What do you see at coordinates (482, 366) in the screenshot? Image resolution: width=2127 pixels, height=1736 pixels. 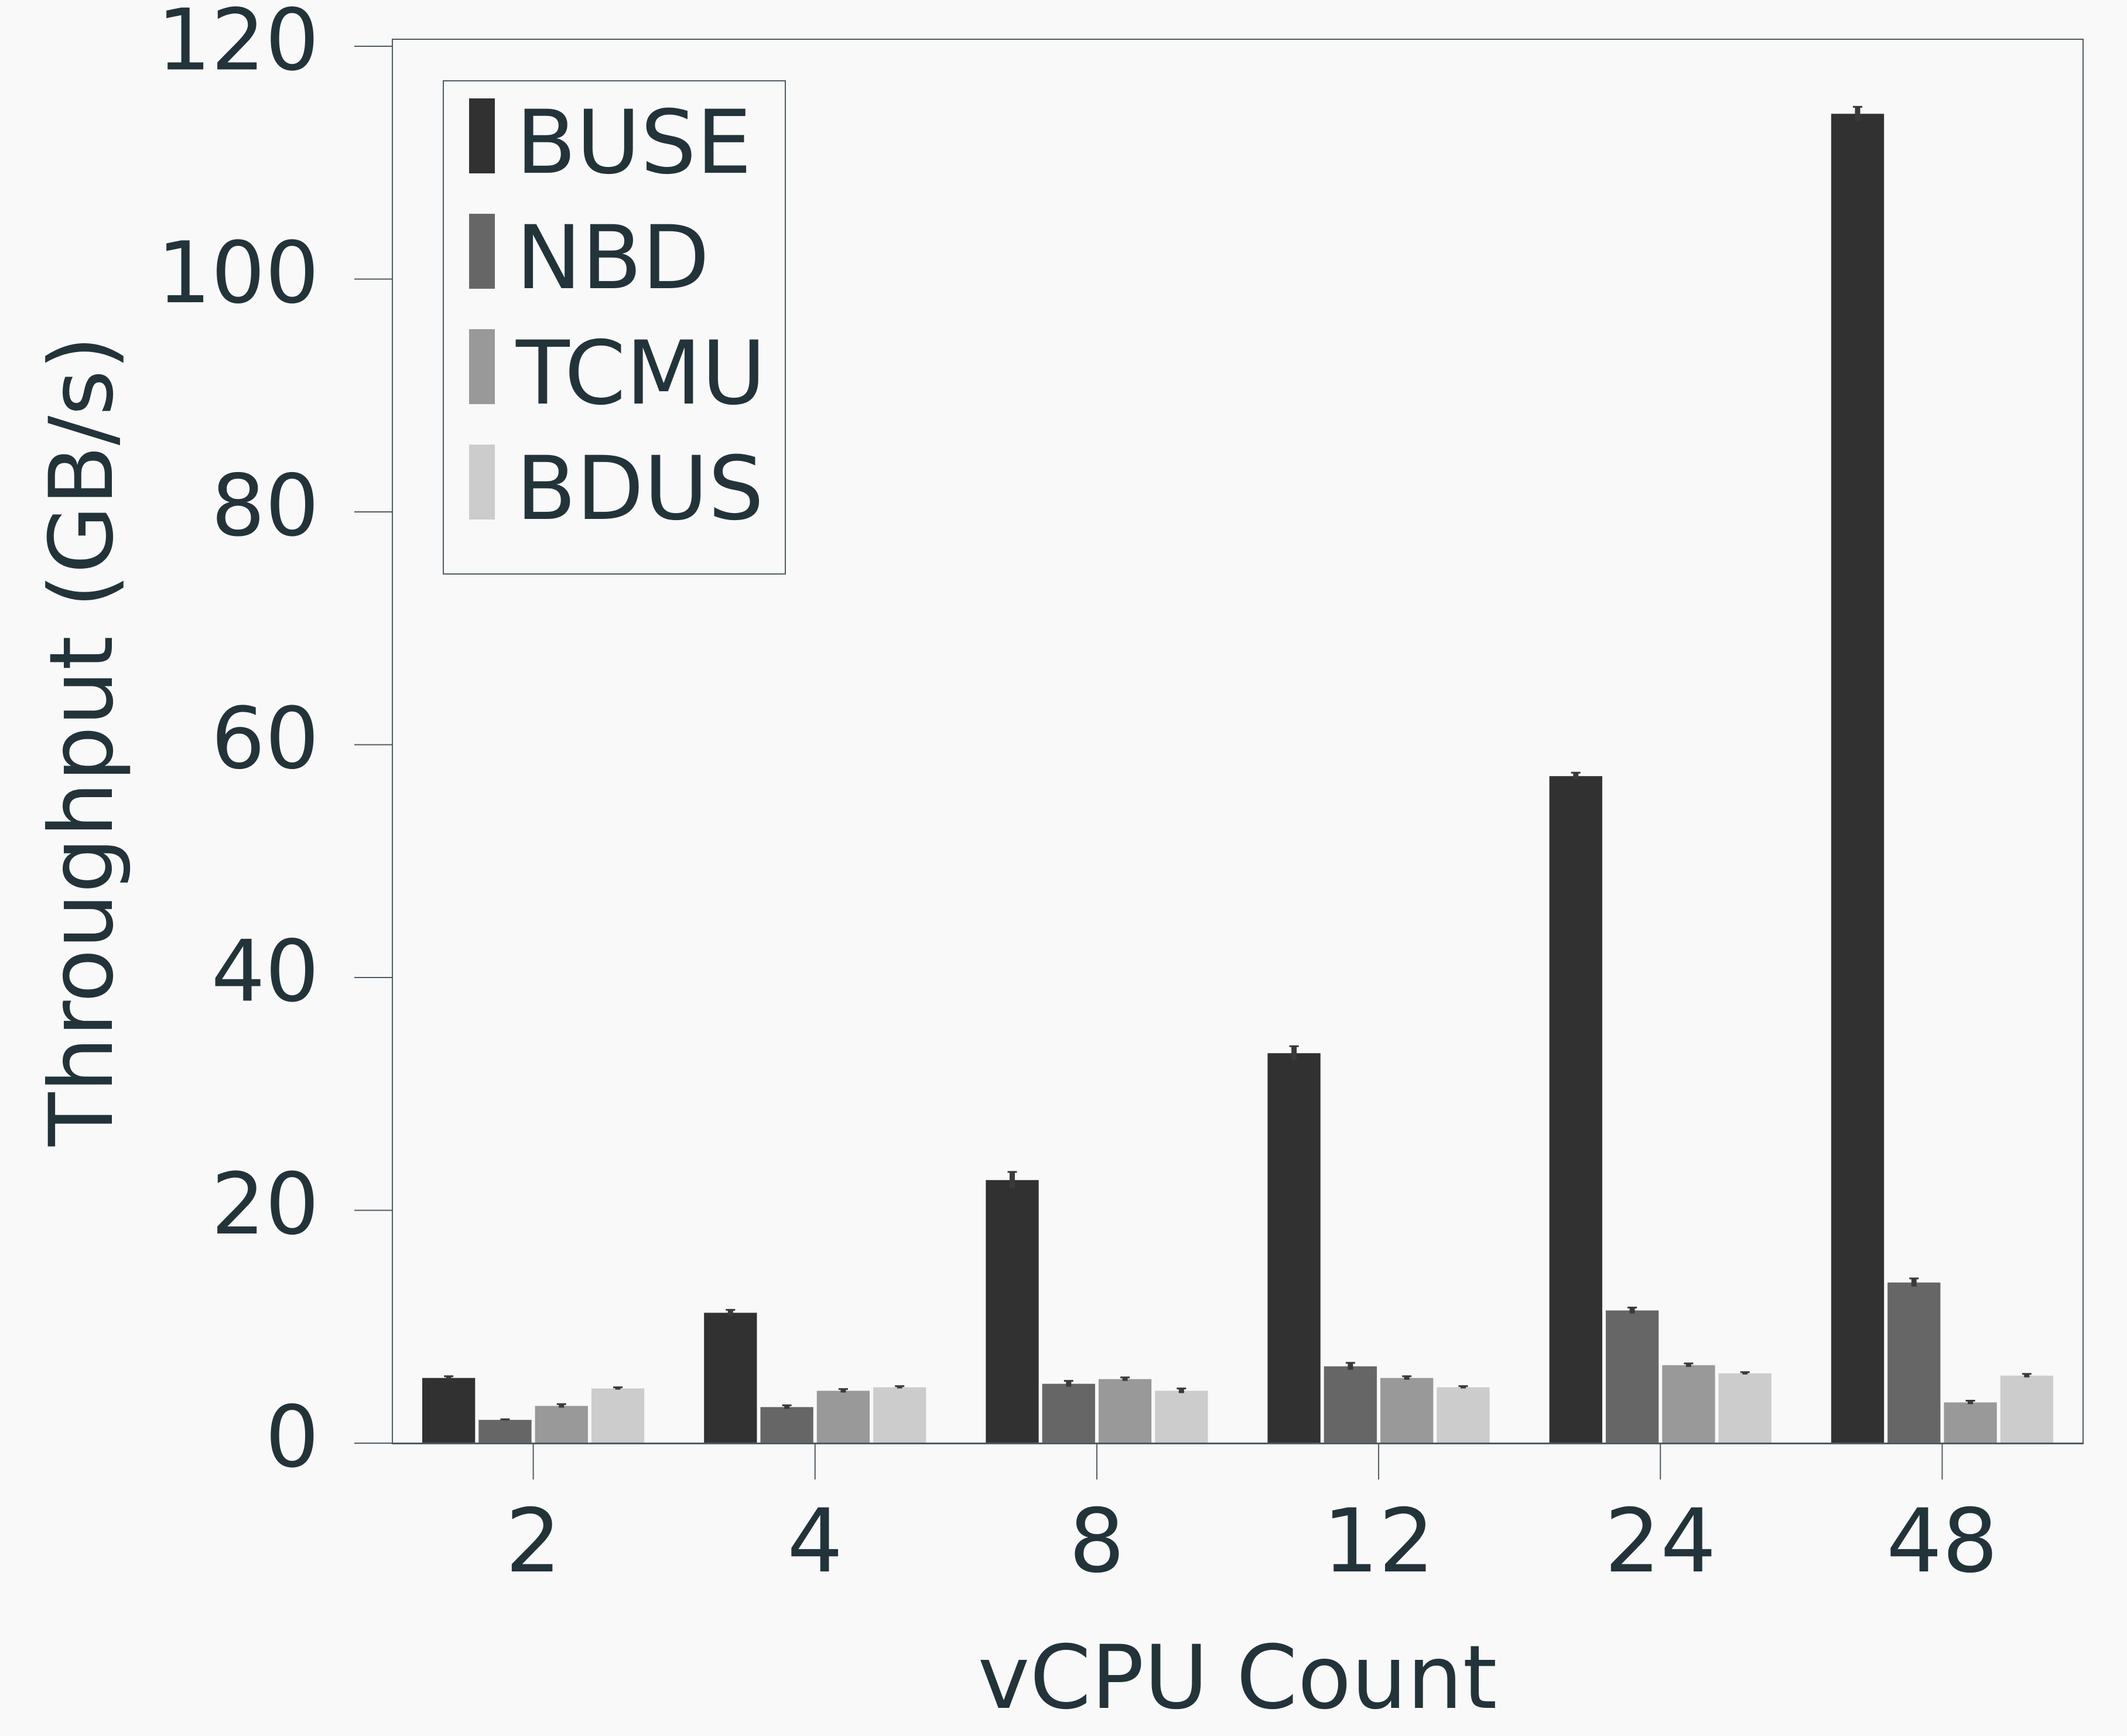 I see `legend-swatch-tcmu` at bounding box center [482, 366].